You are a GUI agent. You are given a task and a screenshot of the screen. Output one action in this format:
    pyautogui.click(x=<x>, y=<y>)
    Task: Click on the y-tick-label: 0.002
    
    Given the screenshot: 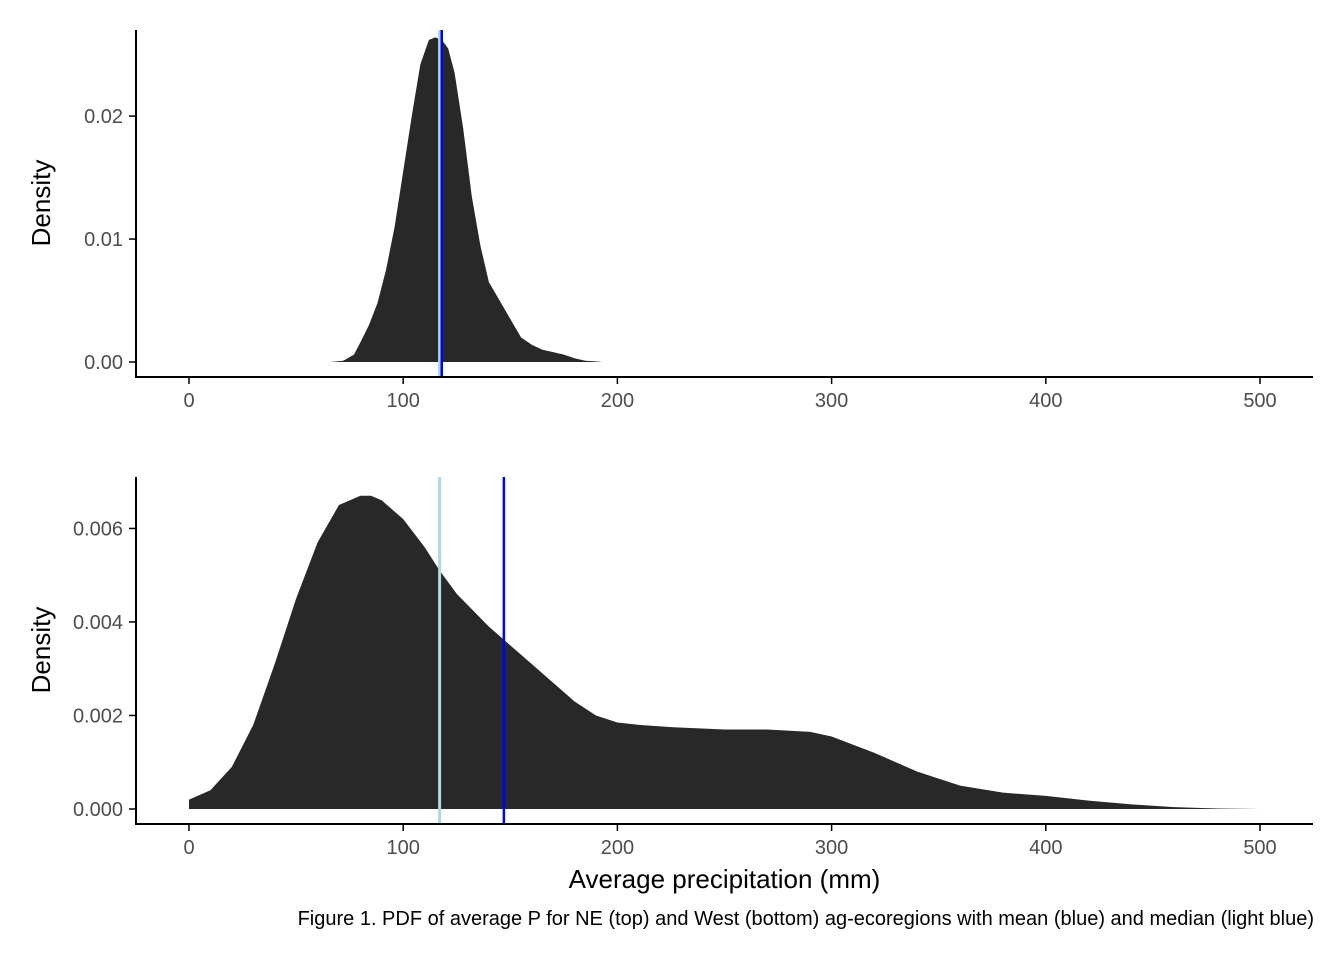 What is the action you would take?
    pyautogui.click(x=98, y=716)
    